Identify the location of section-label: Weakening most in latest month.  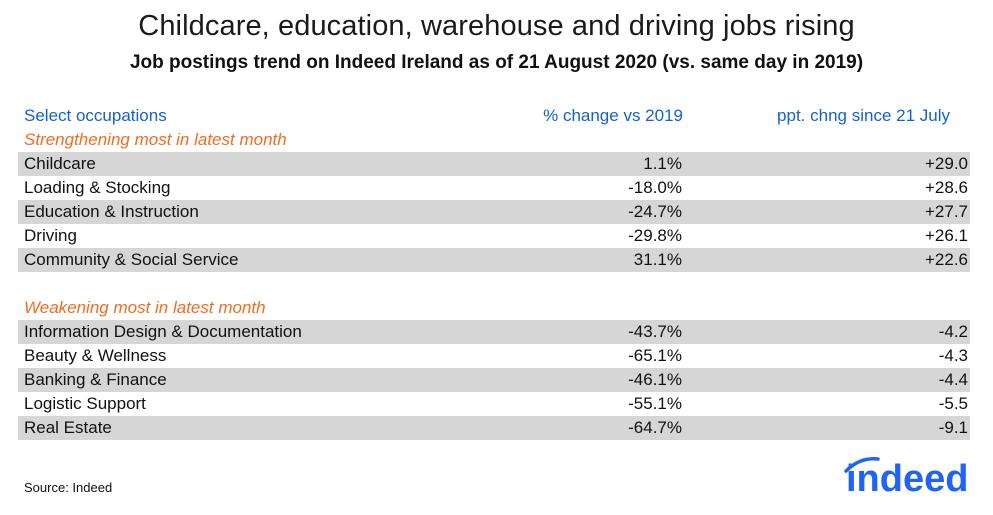
(145, 307).